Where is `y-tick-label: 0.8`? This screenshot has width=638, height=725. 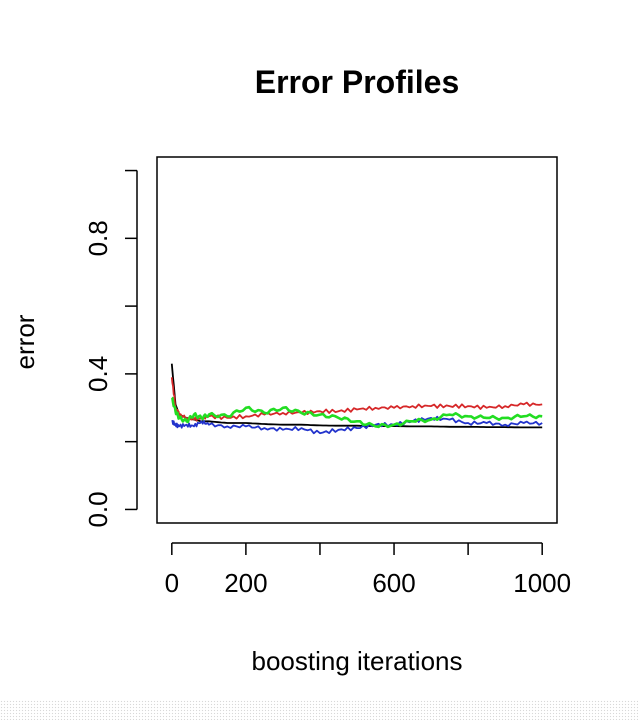
y-tick-label: 0.8 is located at coordinates (98, 238).